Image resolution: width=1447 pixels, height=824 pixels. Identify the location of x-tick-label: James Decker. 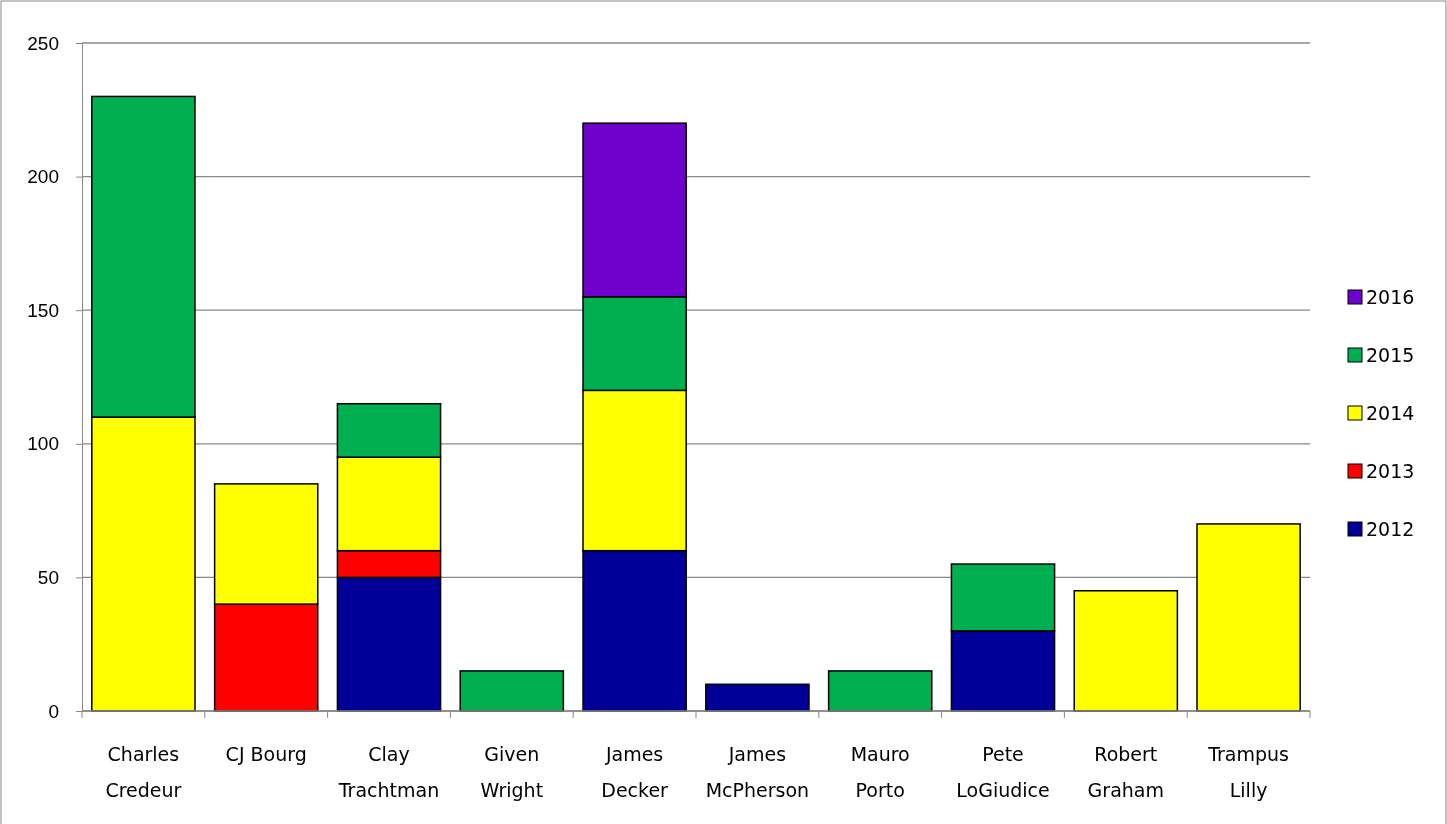
(635, 772).